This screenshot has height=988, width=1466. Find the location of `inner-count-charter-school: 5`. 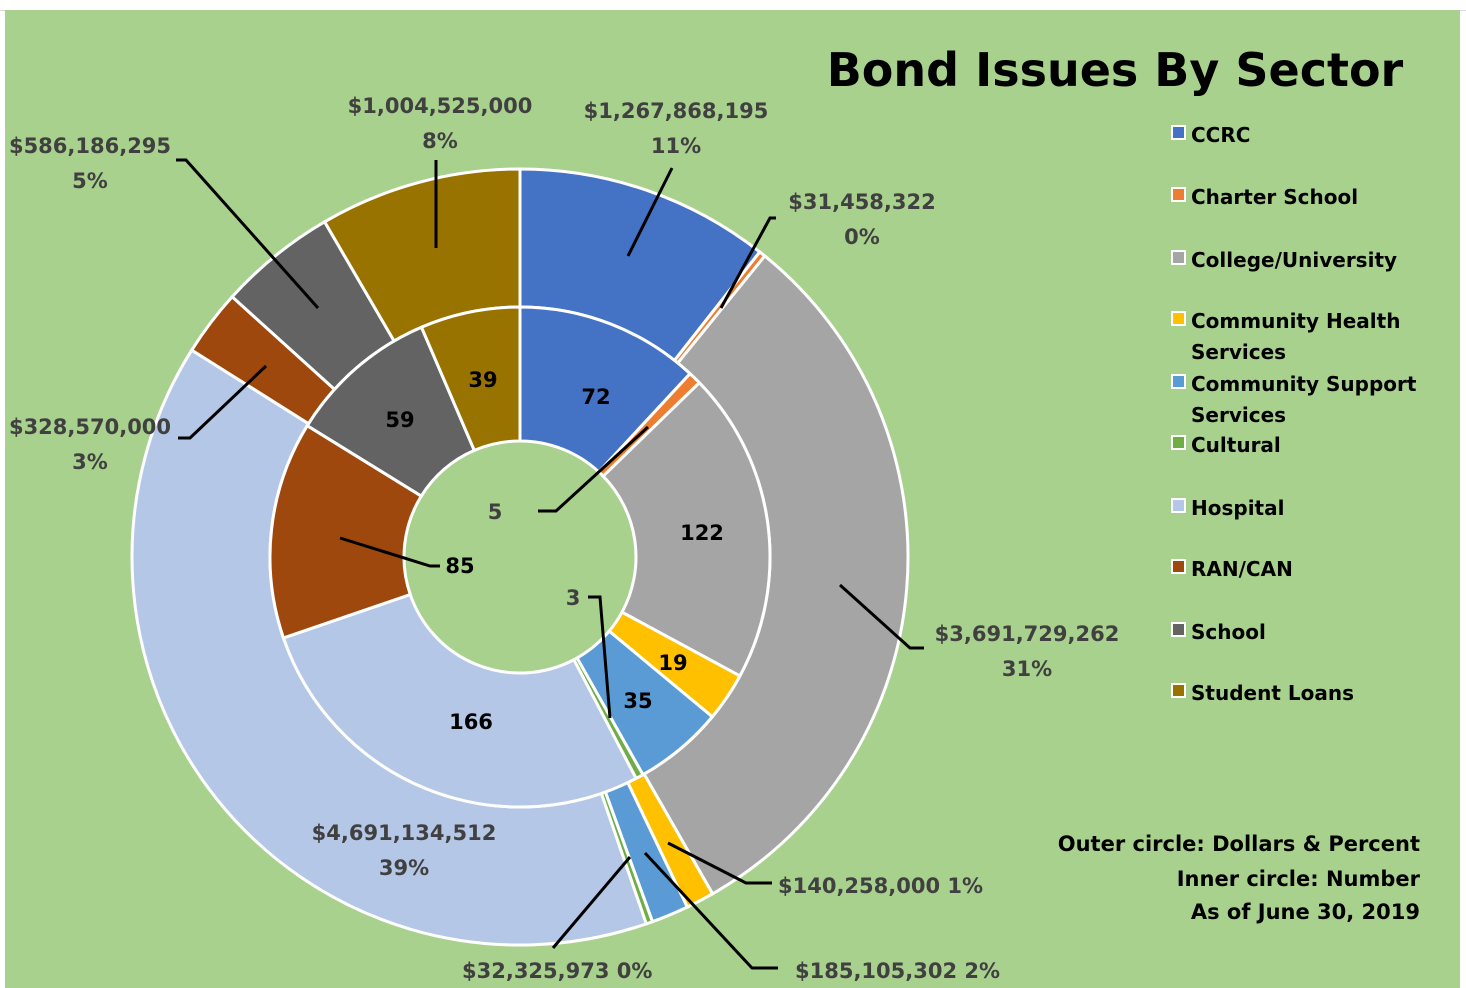

inner-count-charter-school: 5 is located at coordinates (495, 512).